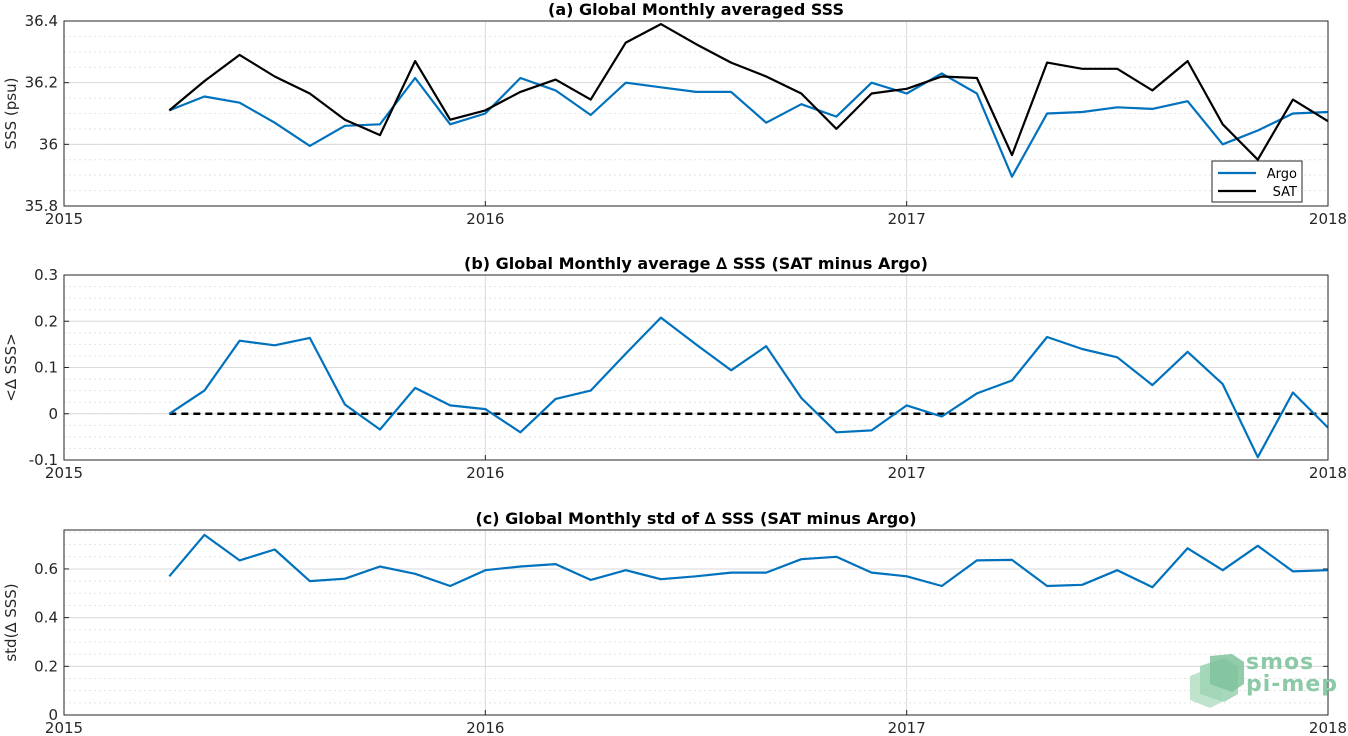  Describe the element at coordinates (46, 569) in the screenshot. I see `y-tick-label: 0.6` at that location.